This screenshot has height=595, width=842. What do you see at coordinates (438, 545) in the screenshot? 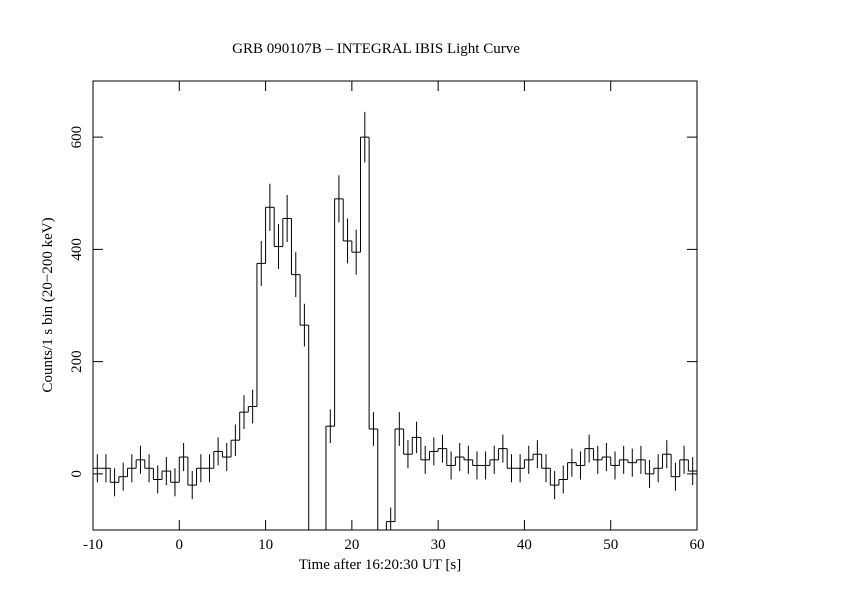
I see `x-tick-label: 30` at bounding box center [438, 545].